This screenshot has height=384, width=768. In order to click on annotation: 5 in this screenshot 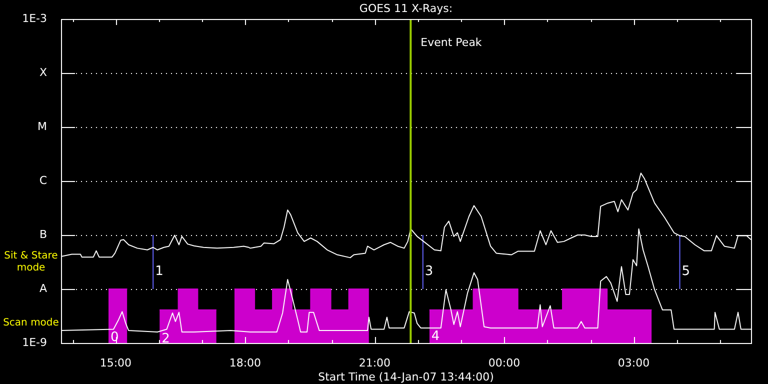, I will do `click(686, 272)`.